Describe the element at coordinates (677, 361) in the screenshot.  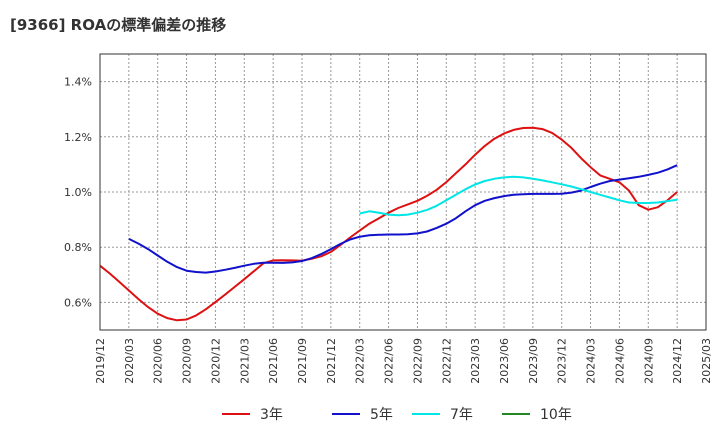
I see `x-tick-label: 2024/12` at that location.